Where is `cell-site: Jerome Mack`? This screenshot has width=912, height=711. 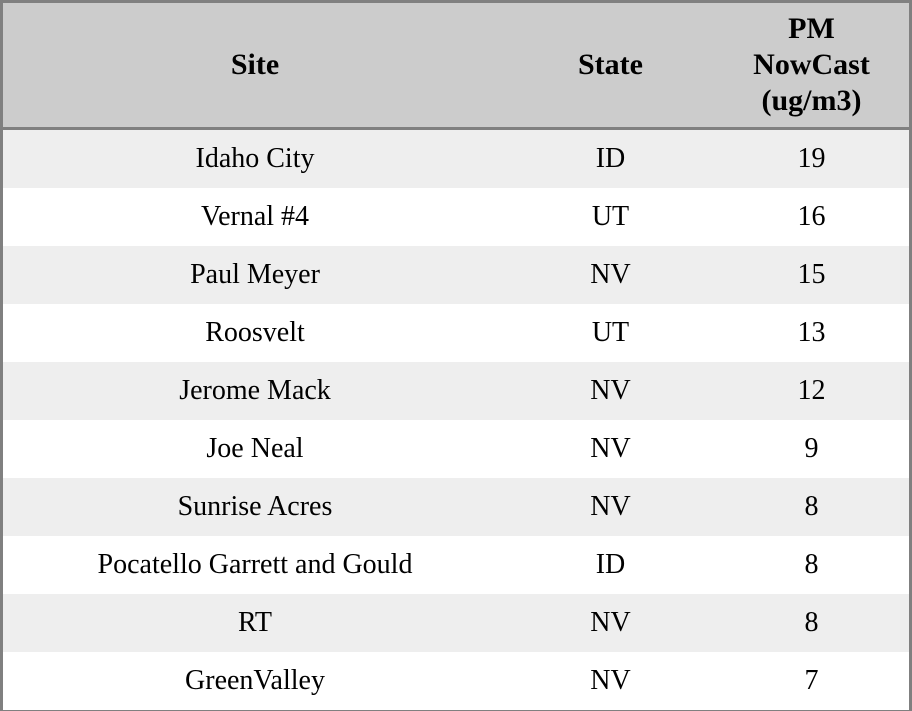
cell-site: Jerome Mack is located at coordinates (255, 390).